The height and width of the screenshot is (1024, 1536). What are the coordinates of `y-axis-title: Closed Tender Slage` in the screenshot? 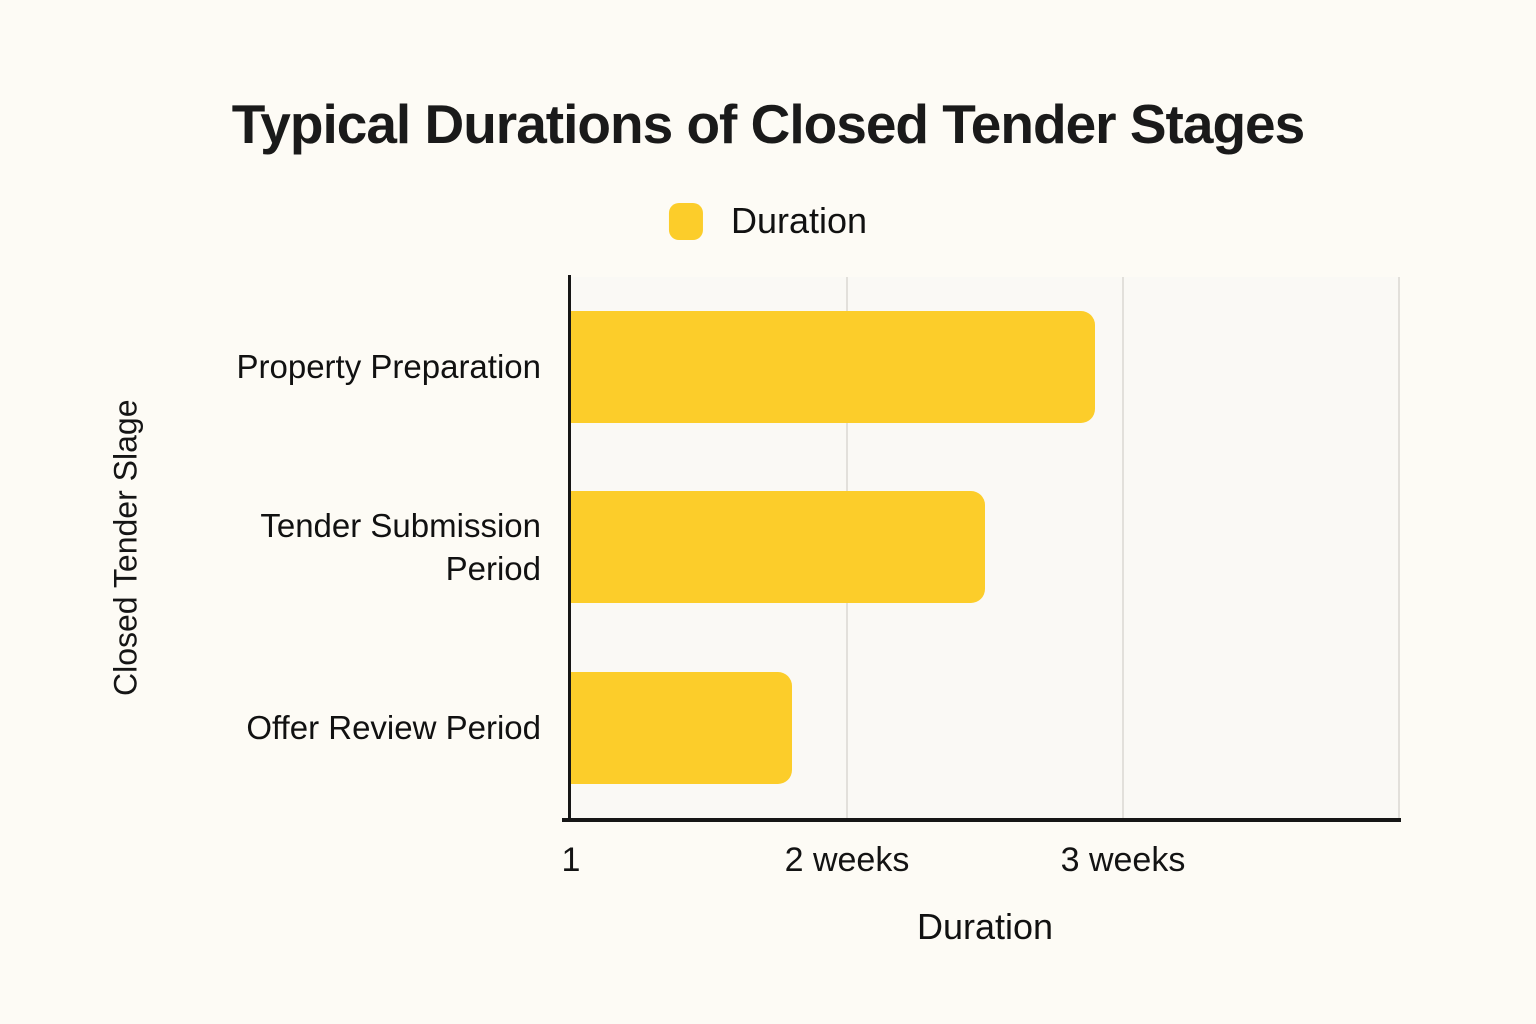 It's located at (125, 547).